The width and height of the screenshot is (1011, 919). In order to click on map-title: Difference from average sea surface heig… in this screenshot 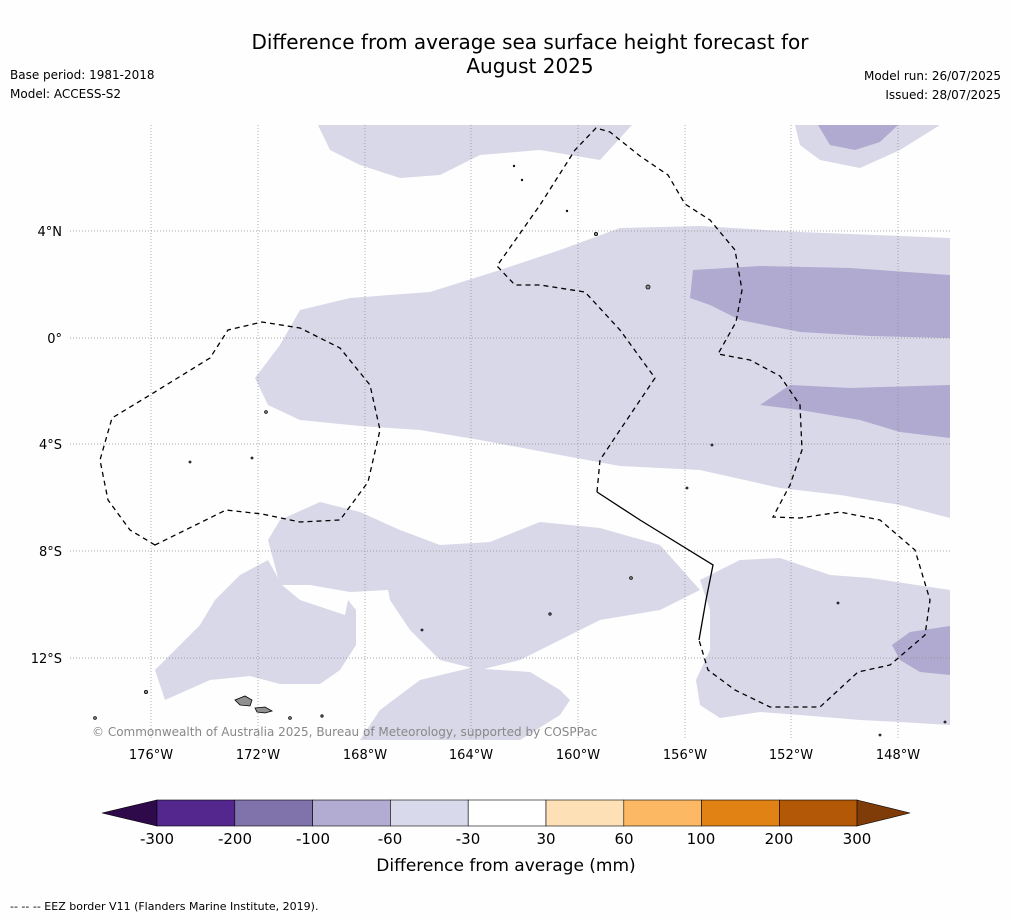, I will do `click(530, 54)`.